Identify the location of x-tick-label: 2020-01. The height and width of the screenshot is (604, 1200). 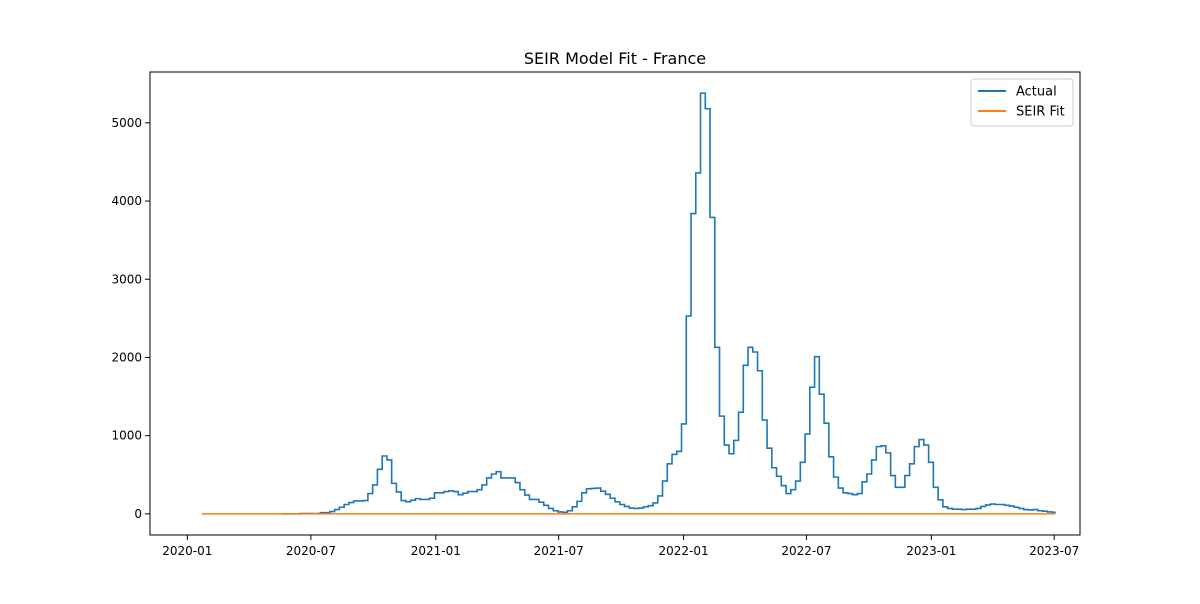
(187, 551).